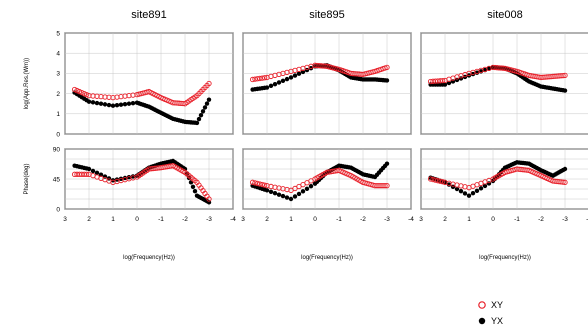  I want to click on legend-marker-yx, so click(482, 321).